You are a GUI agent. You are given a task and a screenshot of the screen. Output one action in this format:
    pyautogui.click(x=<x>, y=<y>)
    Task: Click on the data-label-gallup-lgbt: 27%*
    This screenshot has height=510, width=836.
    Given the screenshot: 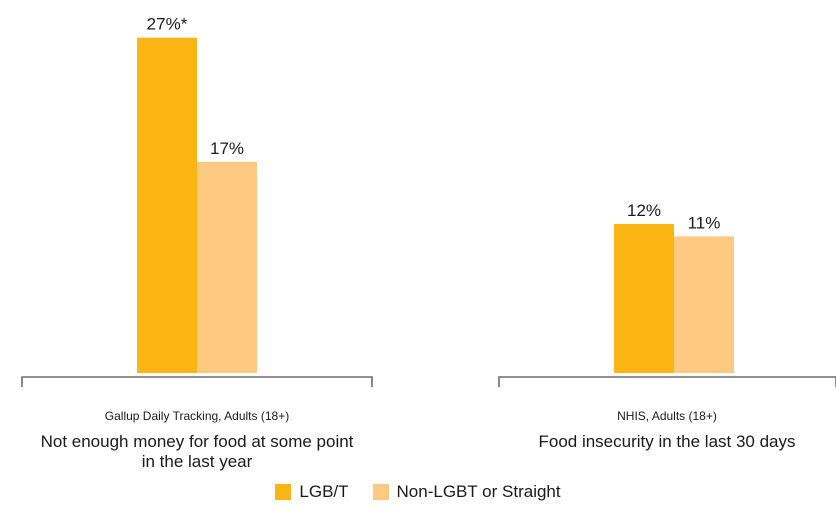 What is the action you would take?
    pyautogui.click(x=167, y=24)
    